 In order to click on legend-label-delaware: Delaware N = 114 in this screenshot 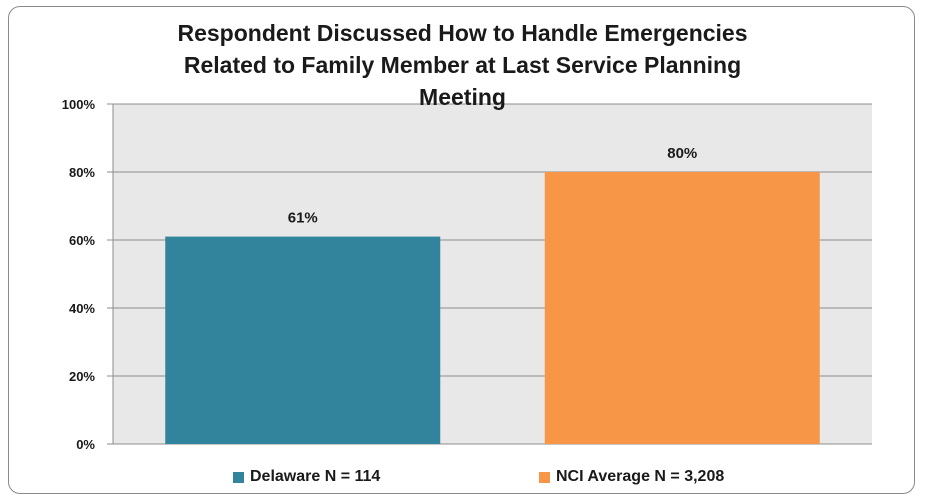, I will do `click(315, 477)`.